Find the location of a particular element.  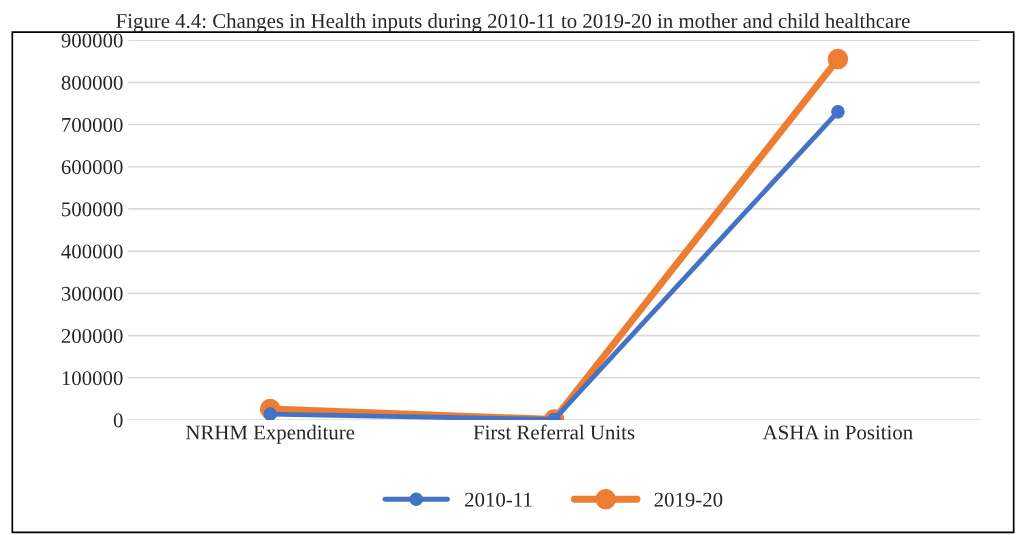

y-tick-label: 800000 is located at coordinates (92, 82).